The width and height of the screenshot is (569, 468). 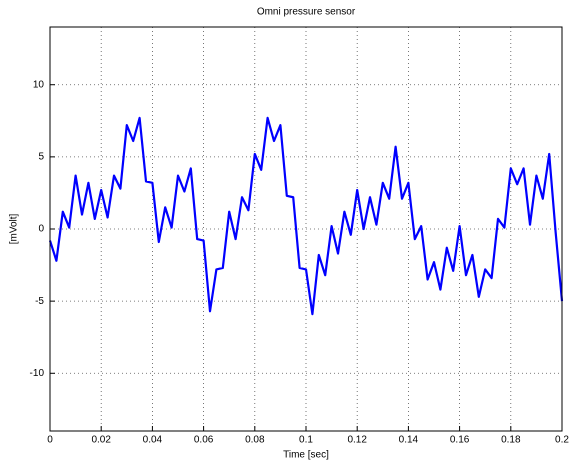 What do you see at coordinates (306, 12) in the screenshot?
I see `chart-title: Omni pressure sensor` at bounding box center [306, 12].